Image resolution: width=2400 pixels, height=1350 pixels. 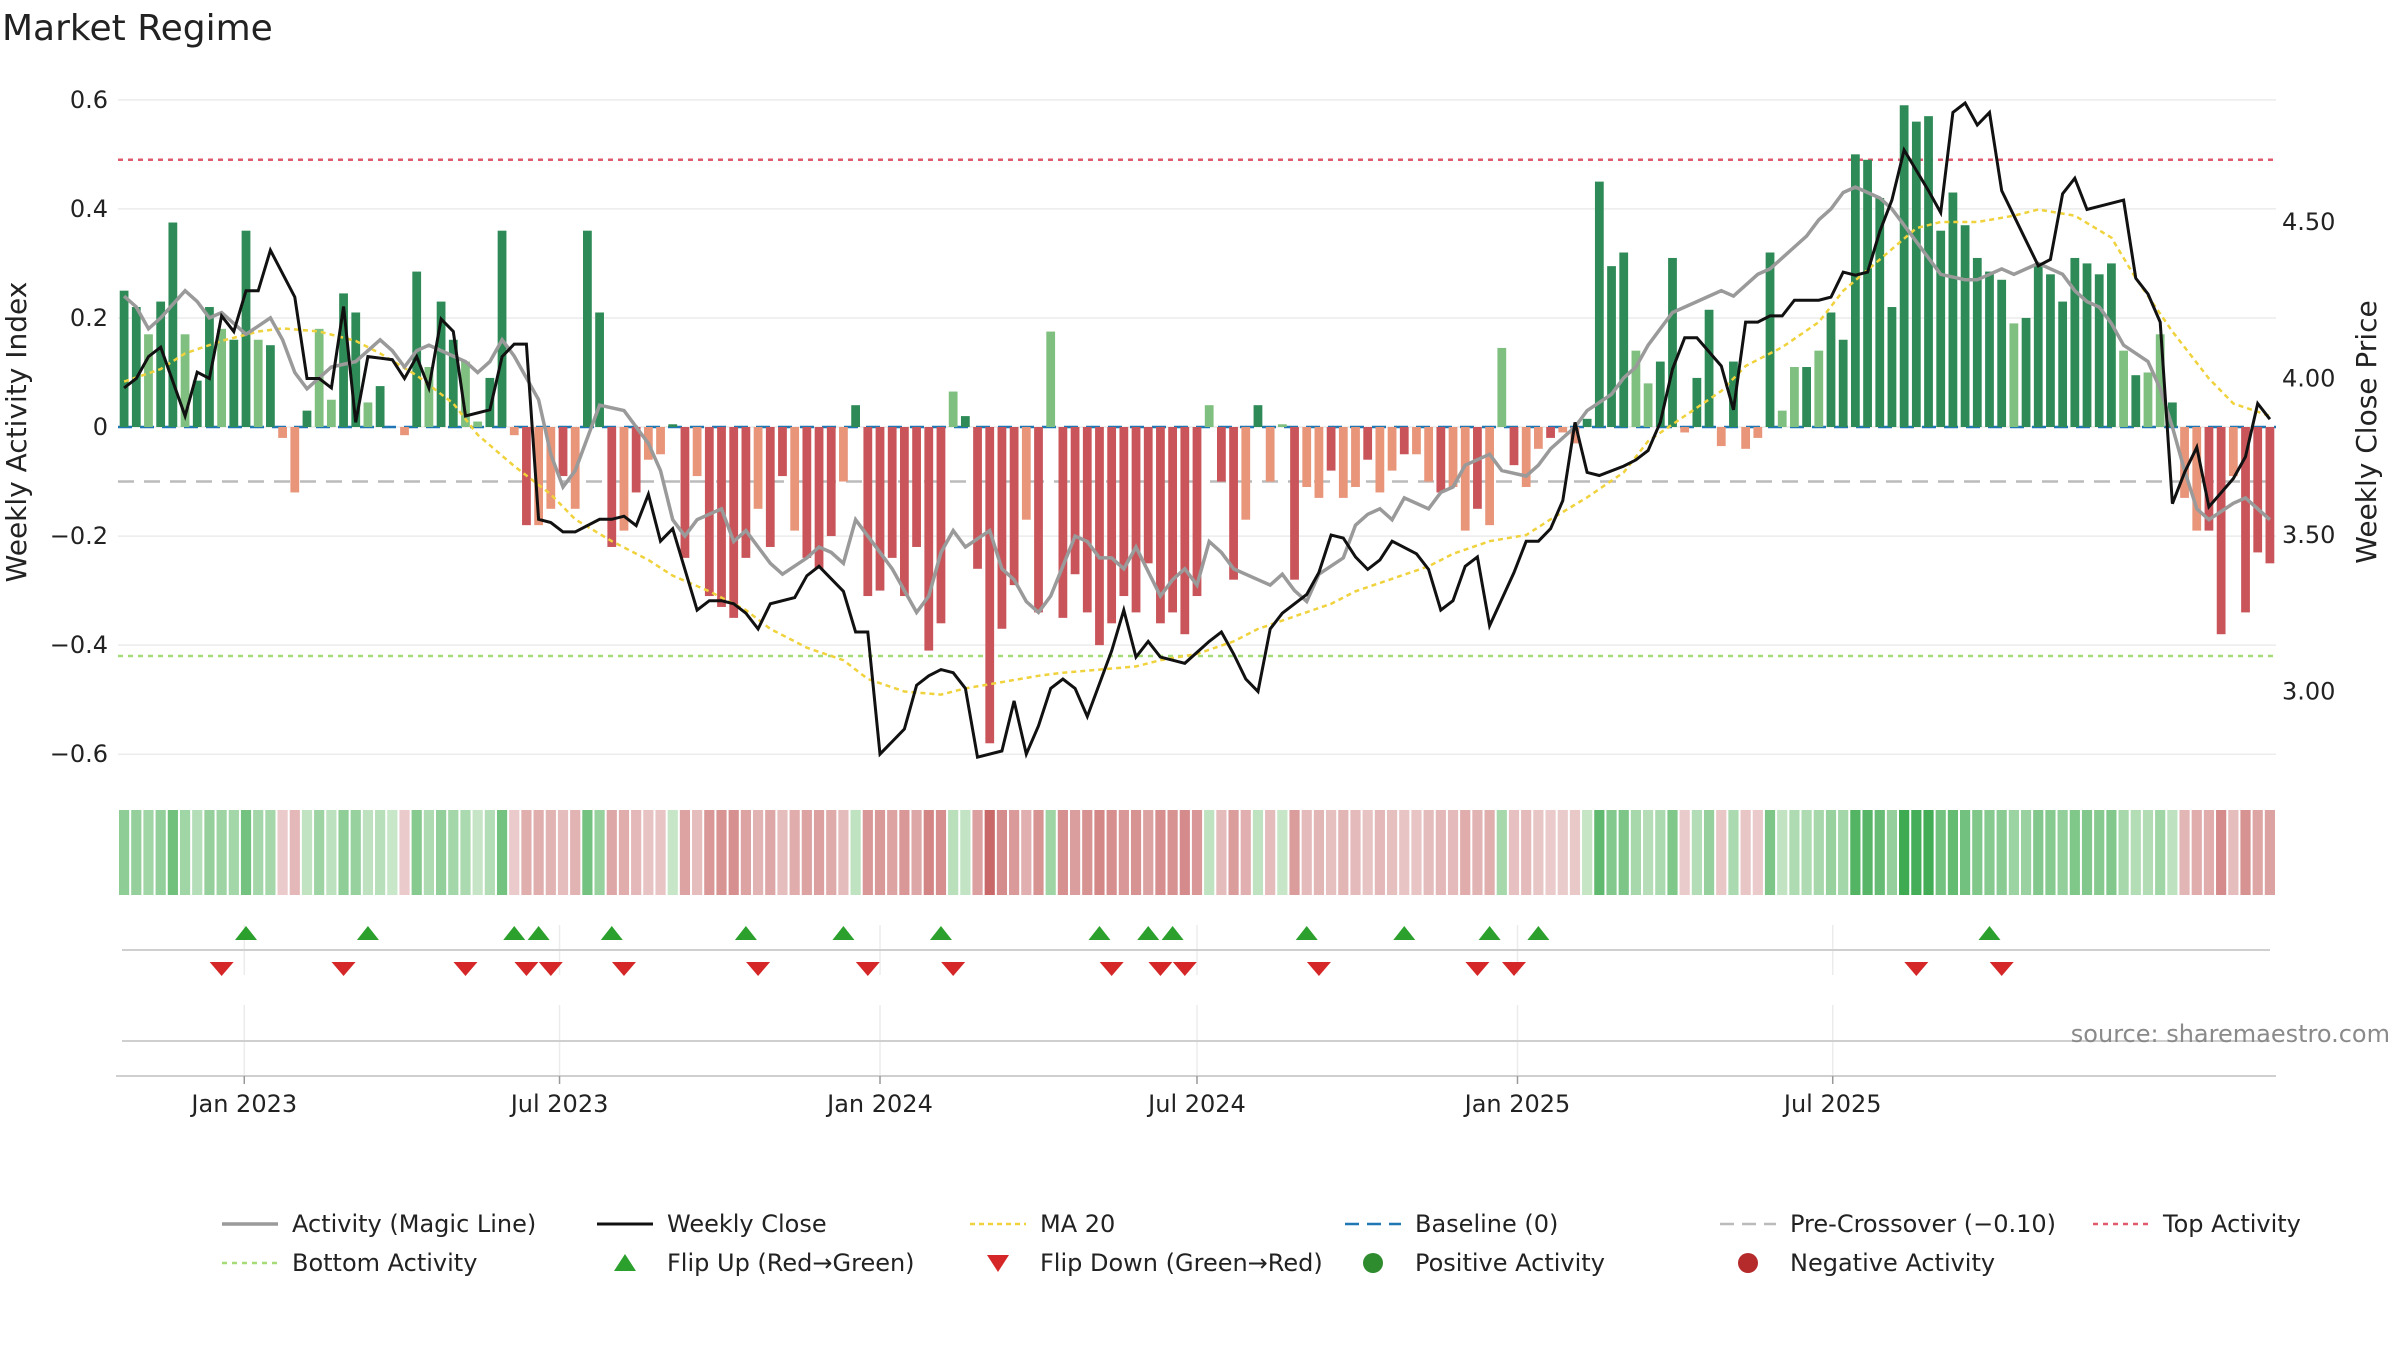 What do you see at coordinates (625, 1262) in the screenshot?
I see `legend-swatch` at bounding box center [625, 1262].